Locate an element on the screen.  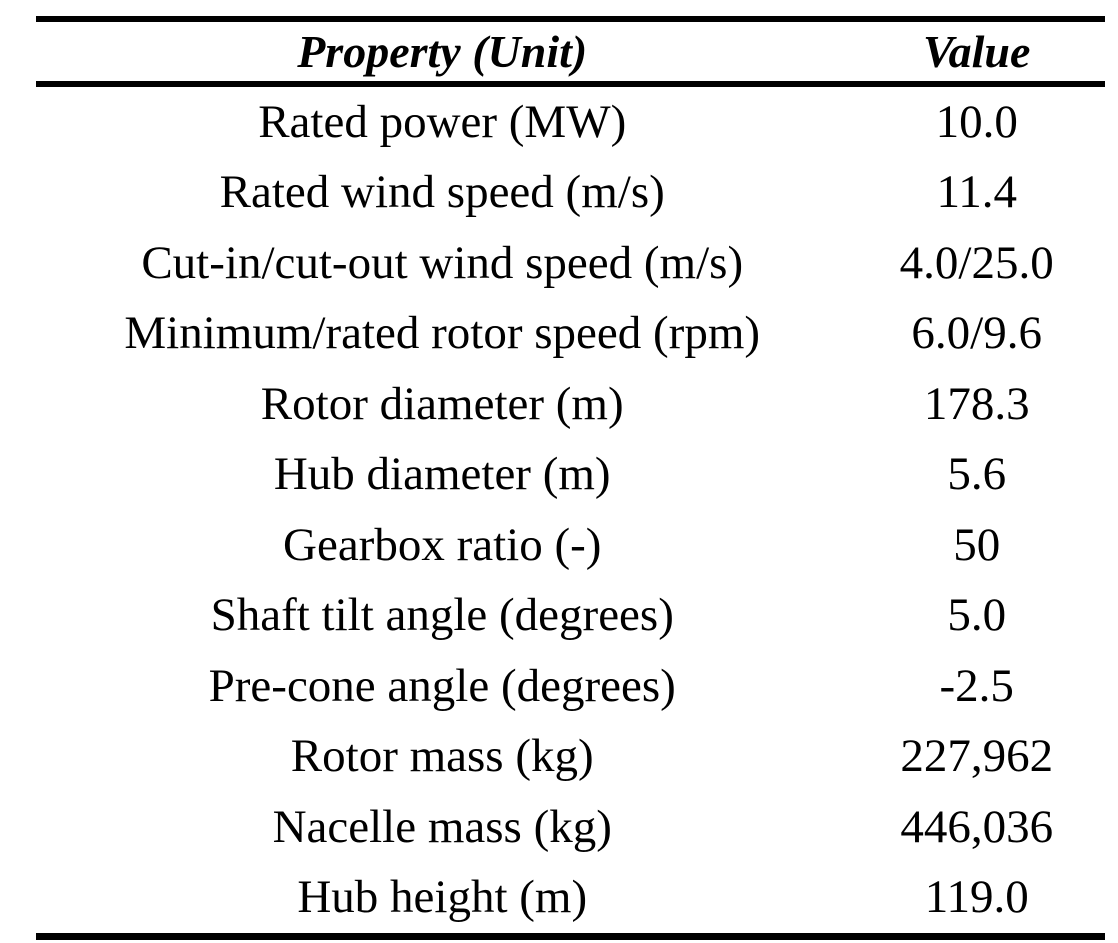
property-cell: Hub diameter (m) is located at coordinates (442, 474).